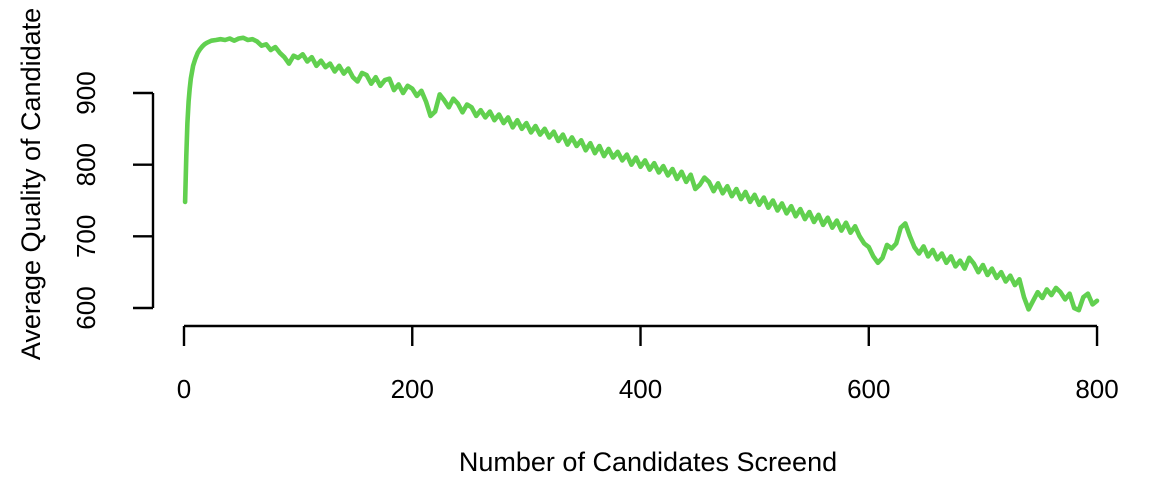  Describe the element at coordinates (640, 389) in the screenshot. I see `x-tick-label: 400` at that location.